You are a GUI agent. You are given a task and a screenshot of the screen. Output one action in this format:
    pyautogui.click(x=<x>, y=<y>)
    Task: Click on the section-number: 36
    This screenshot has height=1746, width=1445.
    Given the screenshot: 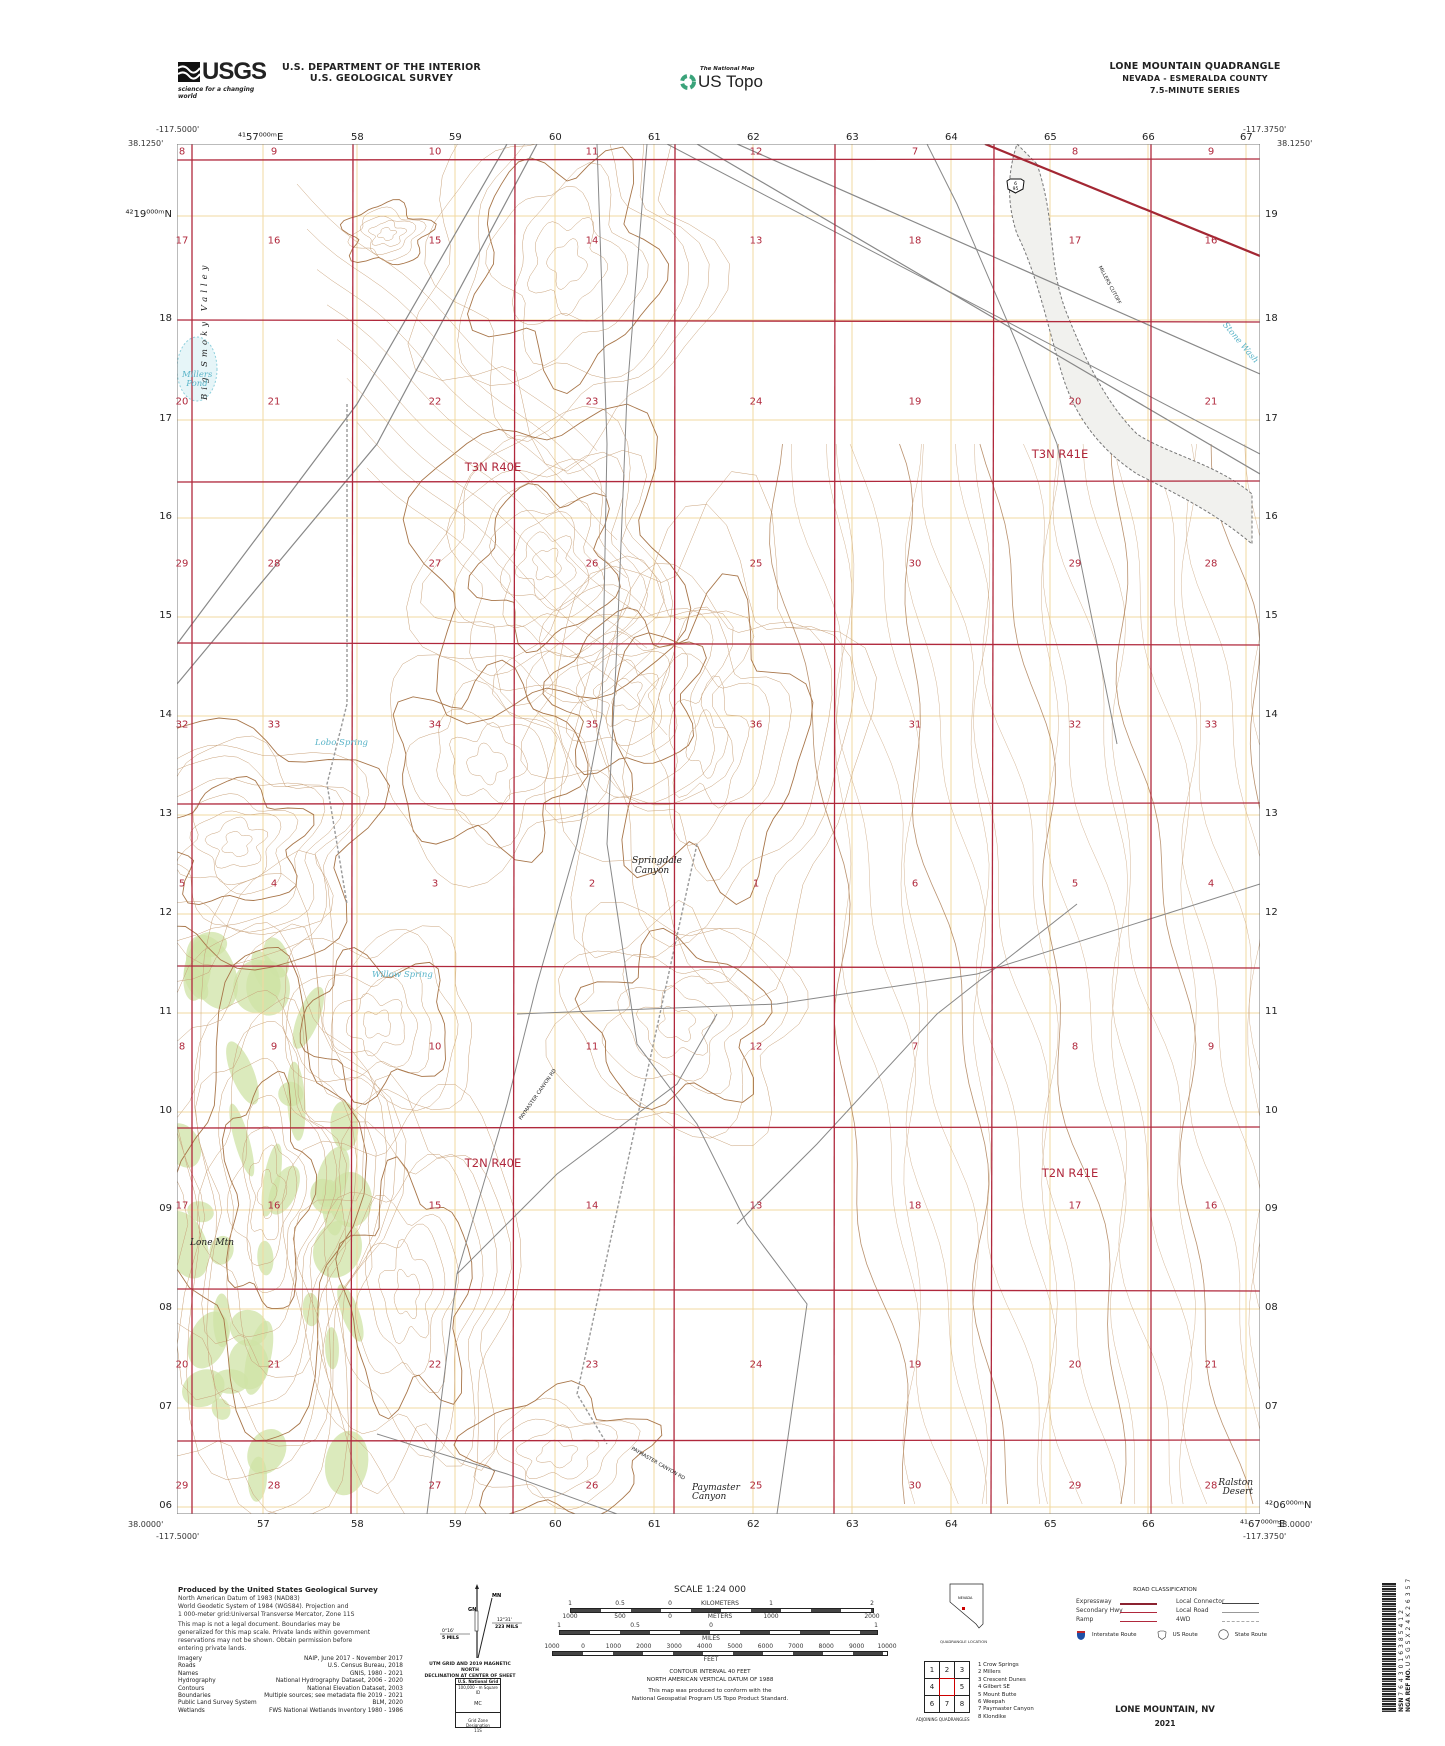 What is the action you would take?
    pyautogui.click(x=756, y=725)
    